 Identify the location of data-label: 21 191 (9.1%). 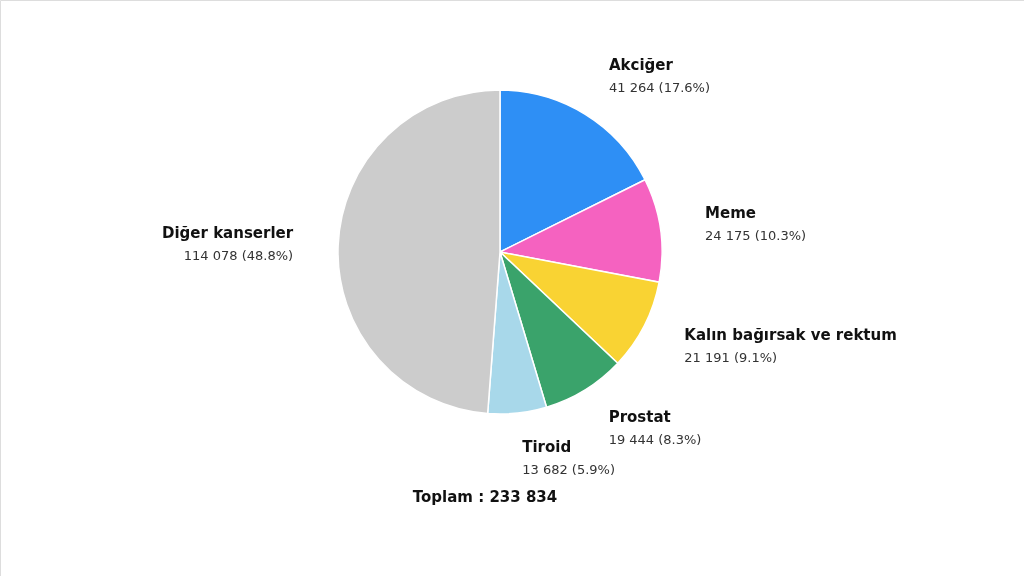
(731, 358).